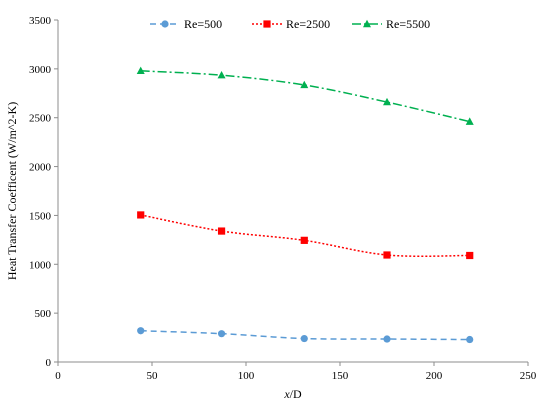 This screenshot has height=405, width=550. I want to click on legend: Re=500 Re=2500 Re=5500, so click(290, 24).